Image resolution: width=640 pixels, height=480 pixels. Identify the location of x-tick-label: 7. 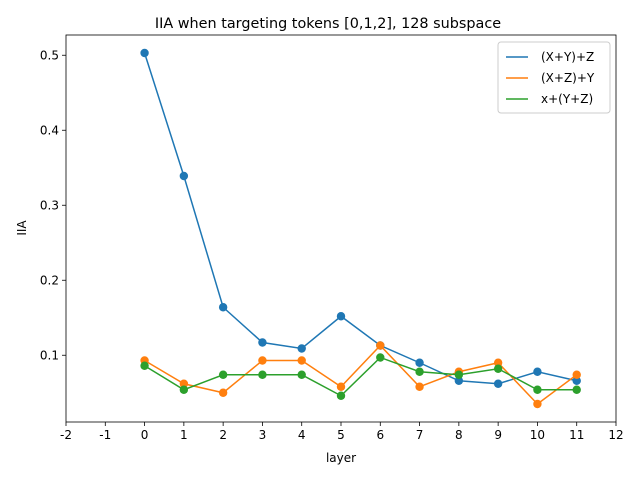
(420, 435).